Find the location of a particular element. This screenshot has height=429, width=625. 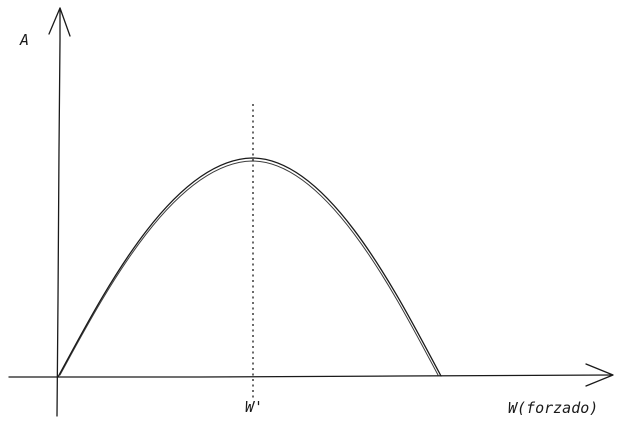

peak-label: W' is located at coordinates (254, 407).